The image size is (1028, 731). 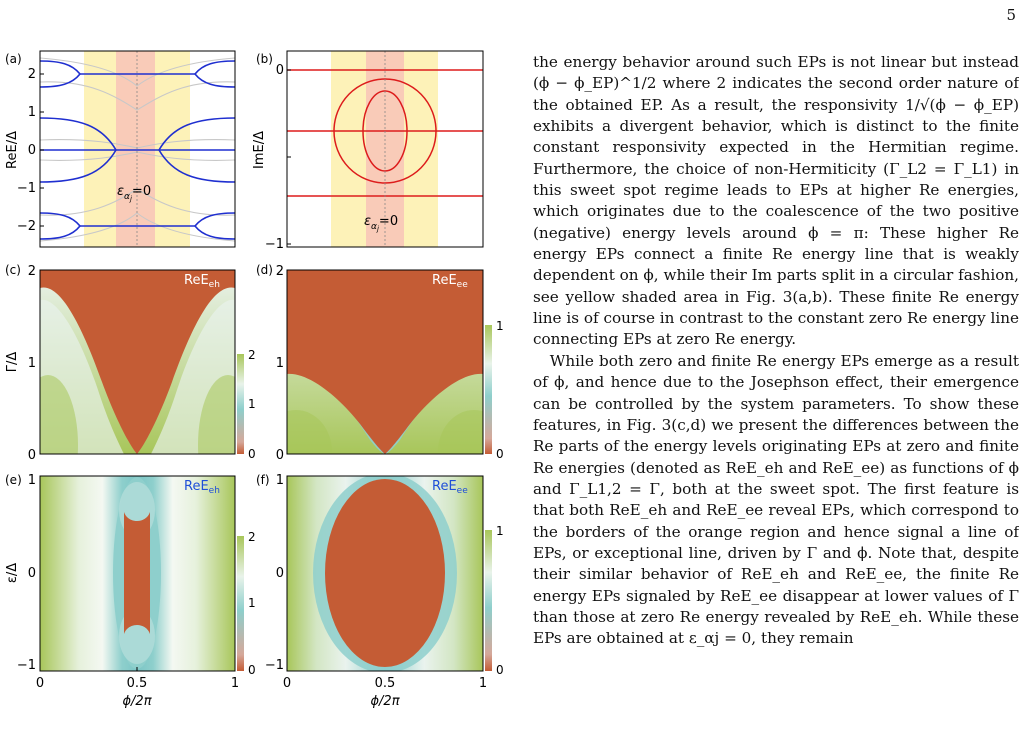 I want to click on pink-band, so click(x=135, y=149).